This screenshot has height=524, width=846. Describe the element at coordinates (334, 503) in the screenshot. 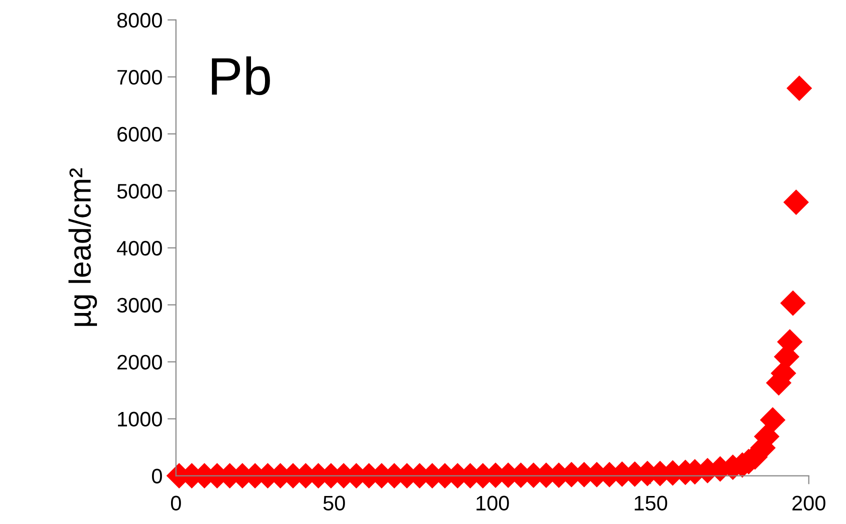

I see `x-tick-label: 50` at that location.